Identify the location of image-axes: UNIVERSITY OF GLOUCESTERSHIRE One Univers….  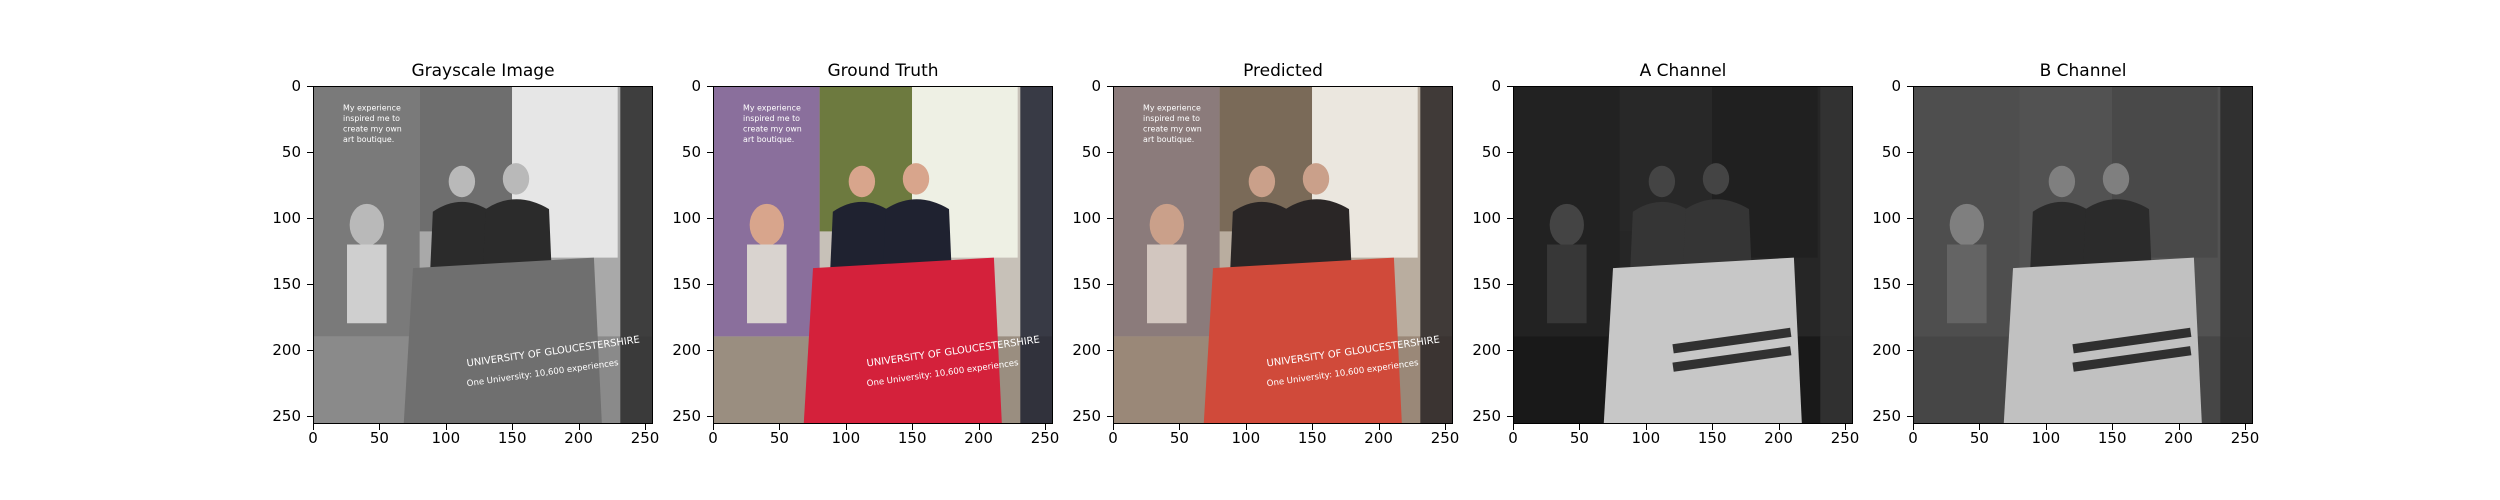
(883, 255).